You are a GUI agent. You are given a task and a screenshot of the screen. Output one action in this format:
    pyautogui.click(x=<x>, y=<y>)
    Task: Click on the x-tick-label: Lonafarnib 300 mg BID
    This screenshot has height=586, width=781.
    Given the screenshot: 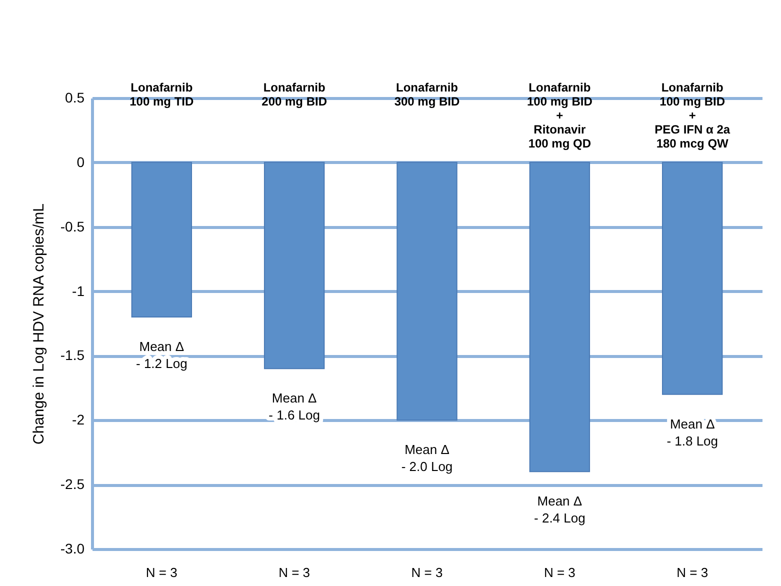 What is the action you would take?
    pyautogui.click(x=427, y=94)
    